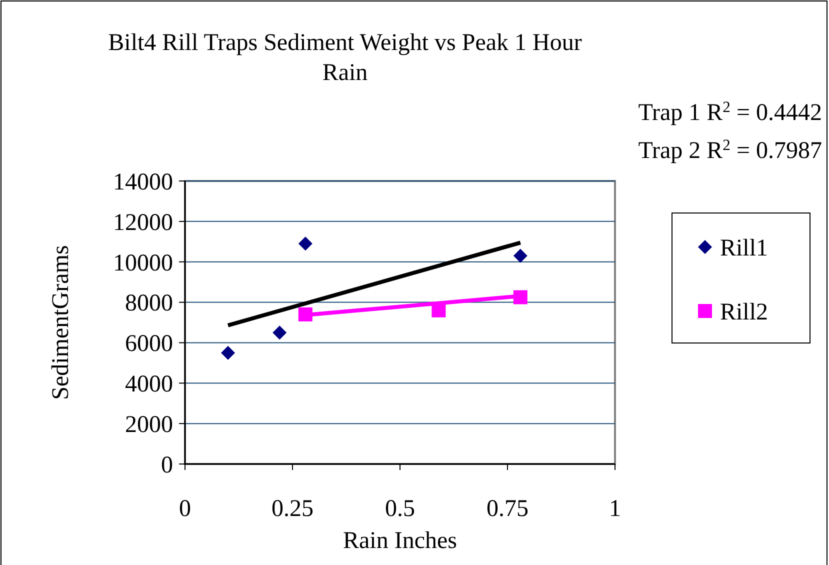  I want to click on legend-label: Rill2, so click(744, 312).